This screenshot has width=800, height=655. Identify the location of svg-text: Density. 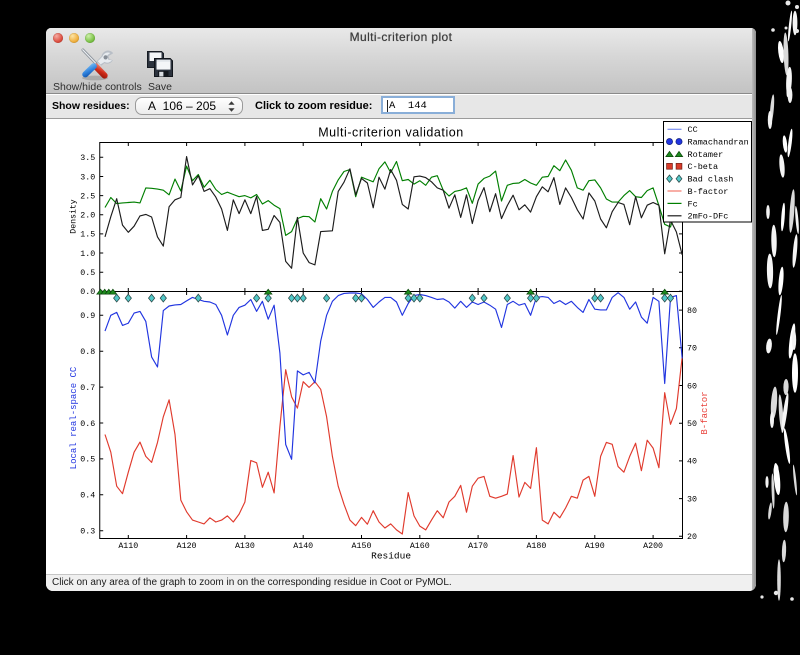
(74, 216).